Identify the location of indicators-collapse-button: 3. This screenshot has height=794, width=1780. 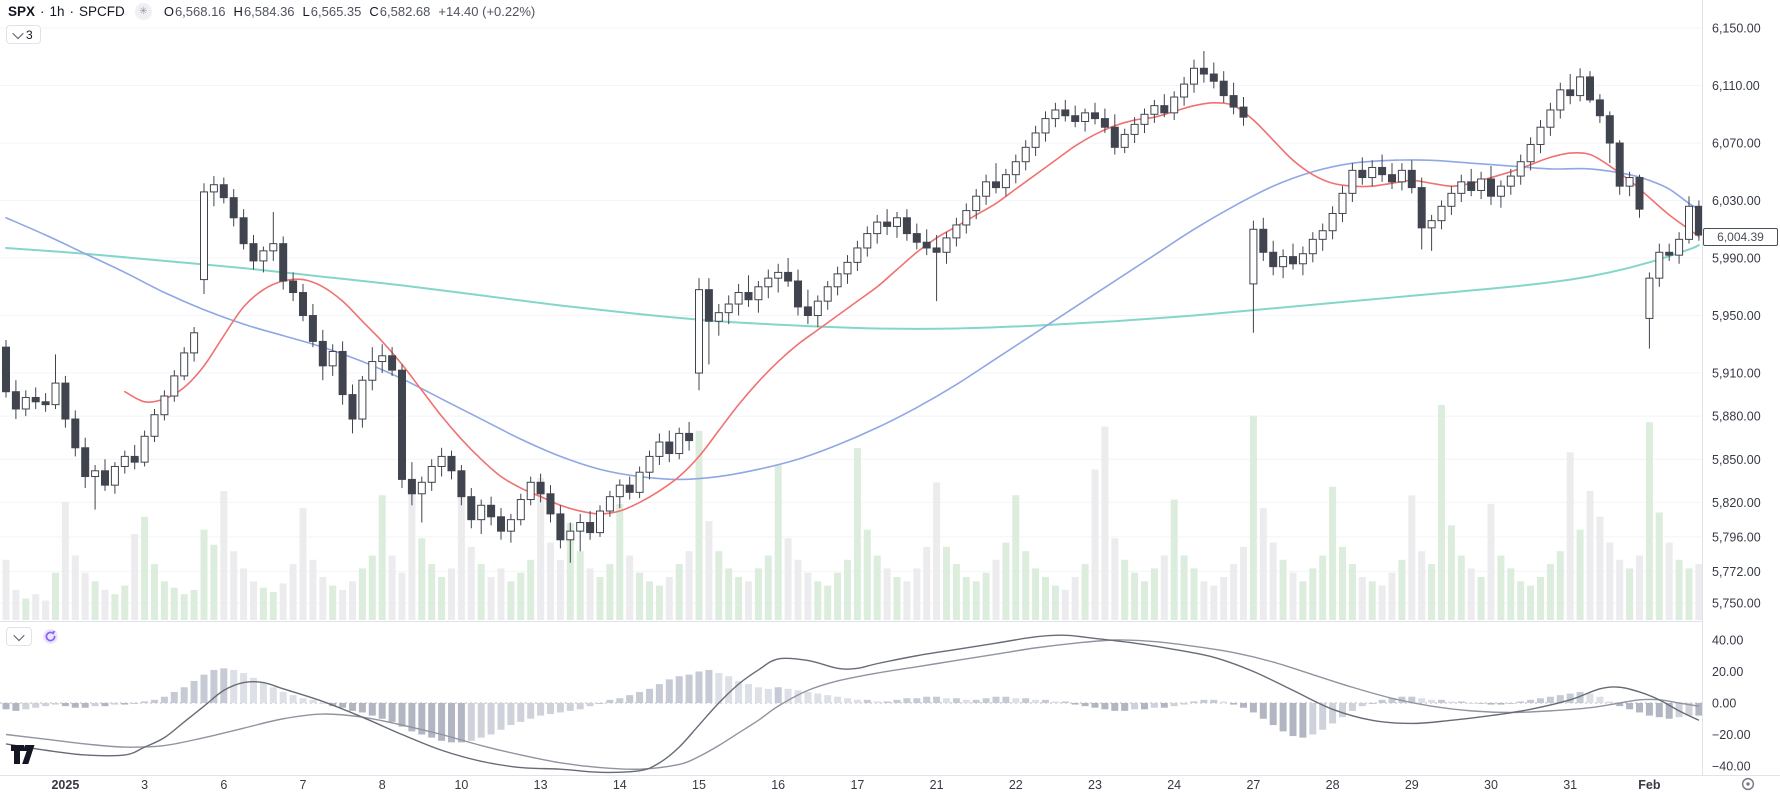
(23, 34).